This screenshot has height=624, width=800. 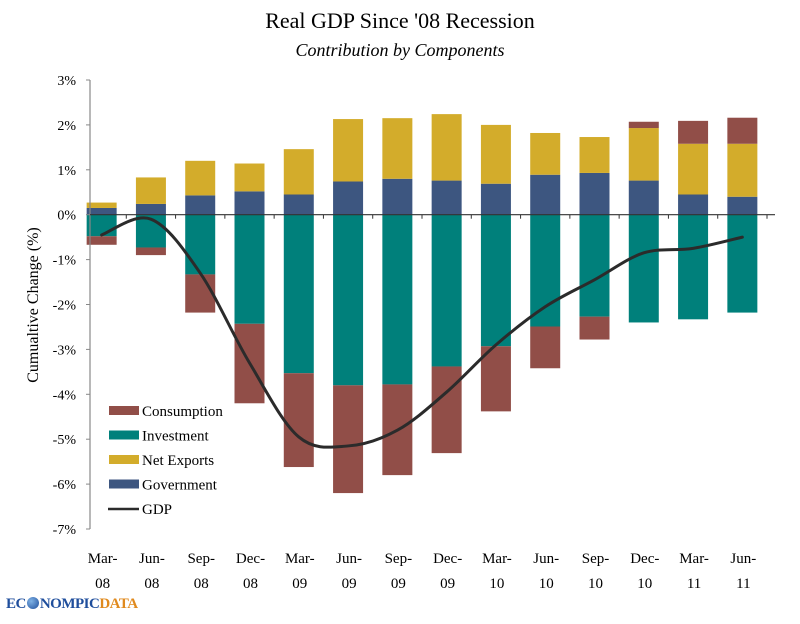 I want to click on logo-text-data: DATA, so click(x=118, y=604).